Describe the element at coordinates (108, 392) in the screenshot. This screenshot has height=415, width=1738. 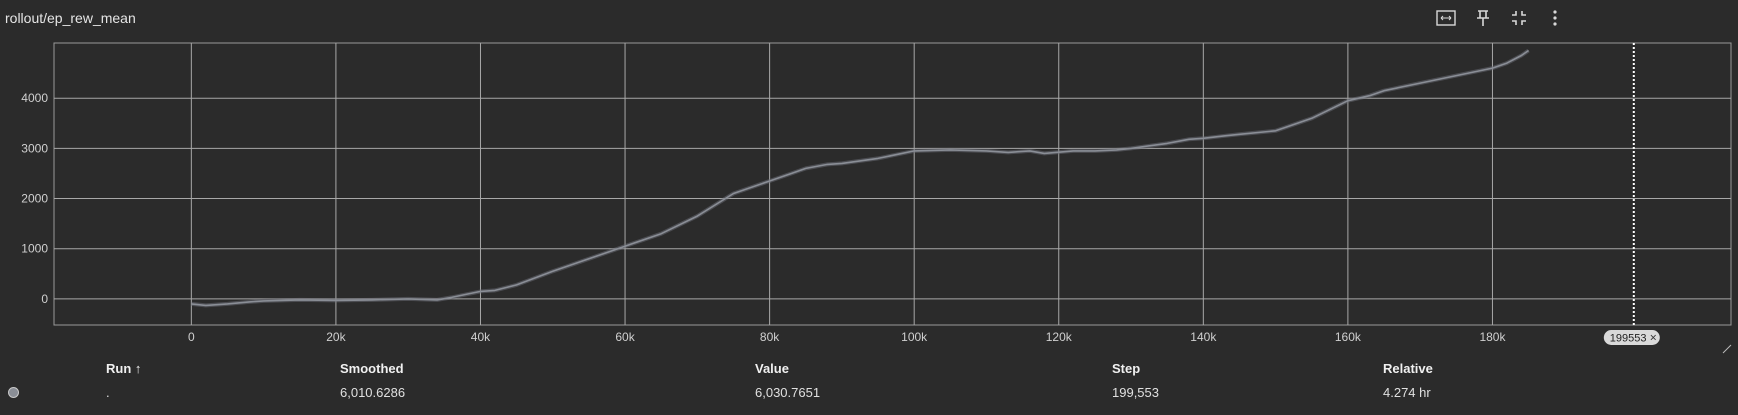
I see `run-name: .` at that location.